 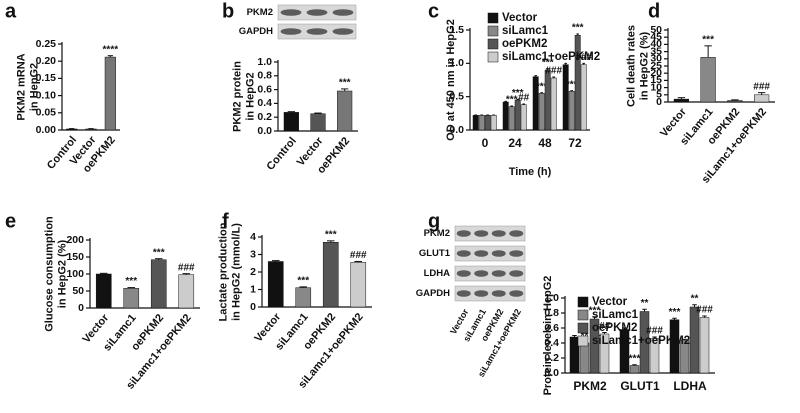 What do you see at coordinates (656, 66) in the screenshot?
I see `y-tick-label: 25` at bounding box center [656, 66].